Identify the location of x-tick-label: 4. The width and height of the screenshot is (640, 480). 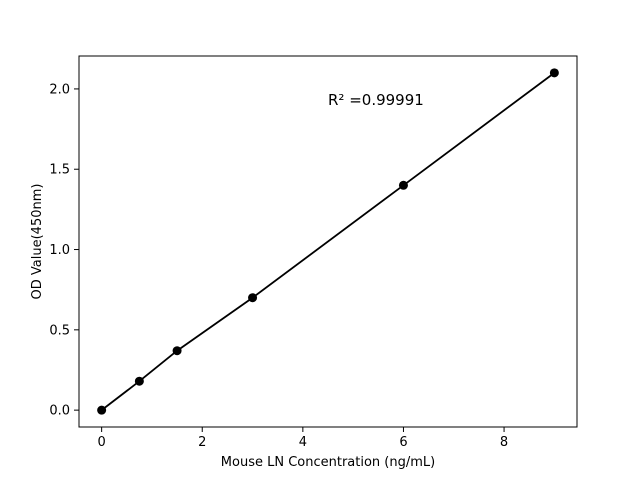
(303, 442).